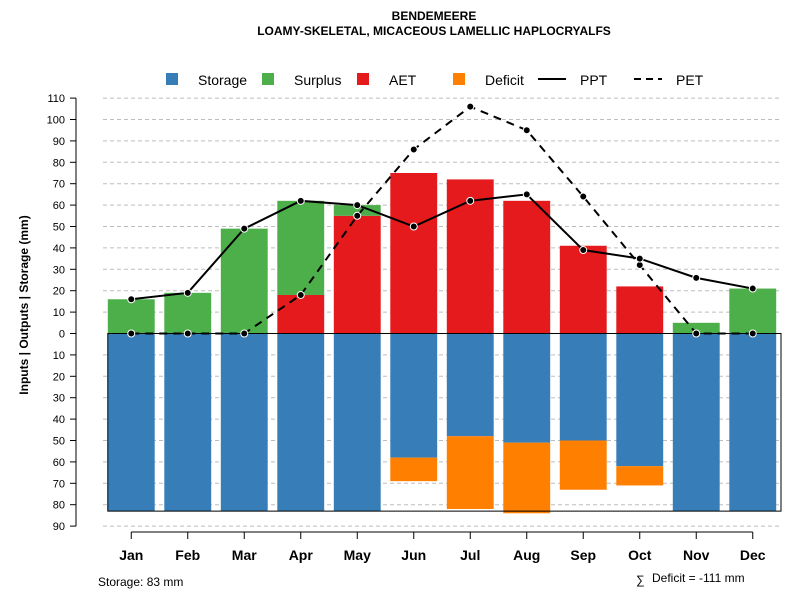 The width and height of the screenshot is (800, 600). I want to click on legend-label-storage: Storage, so click(222, 80).